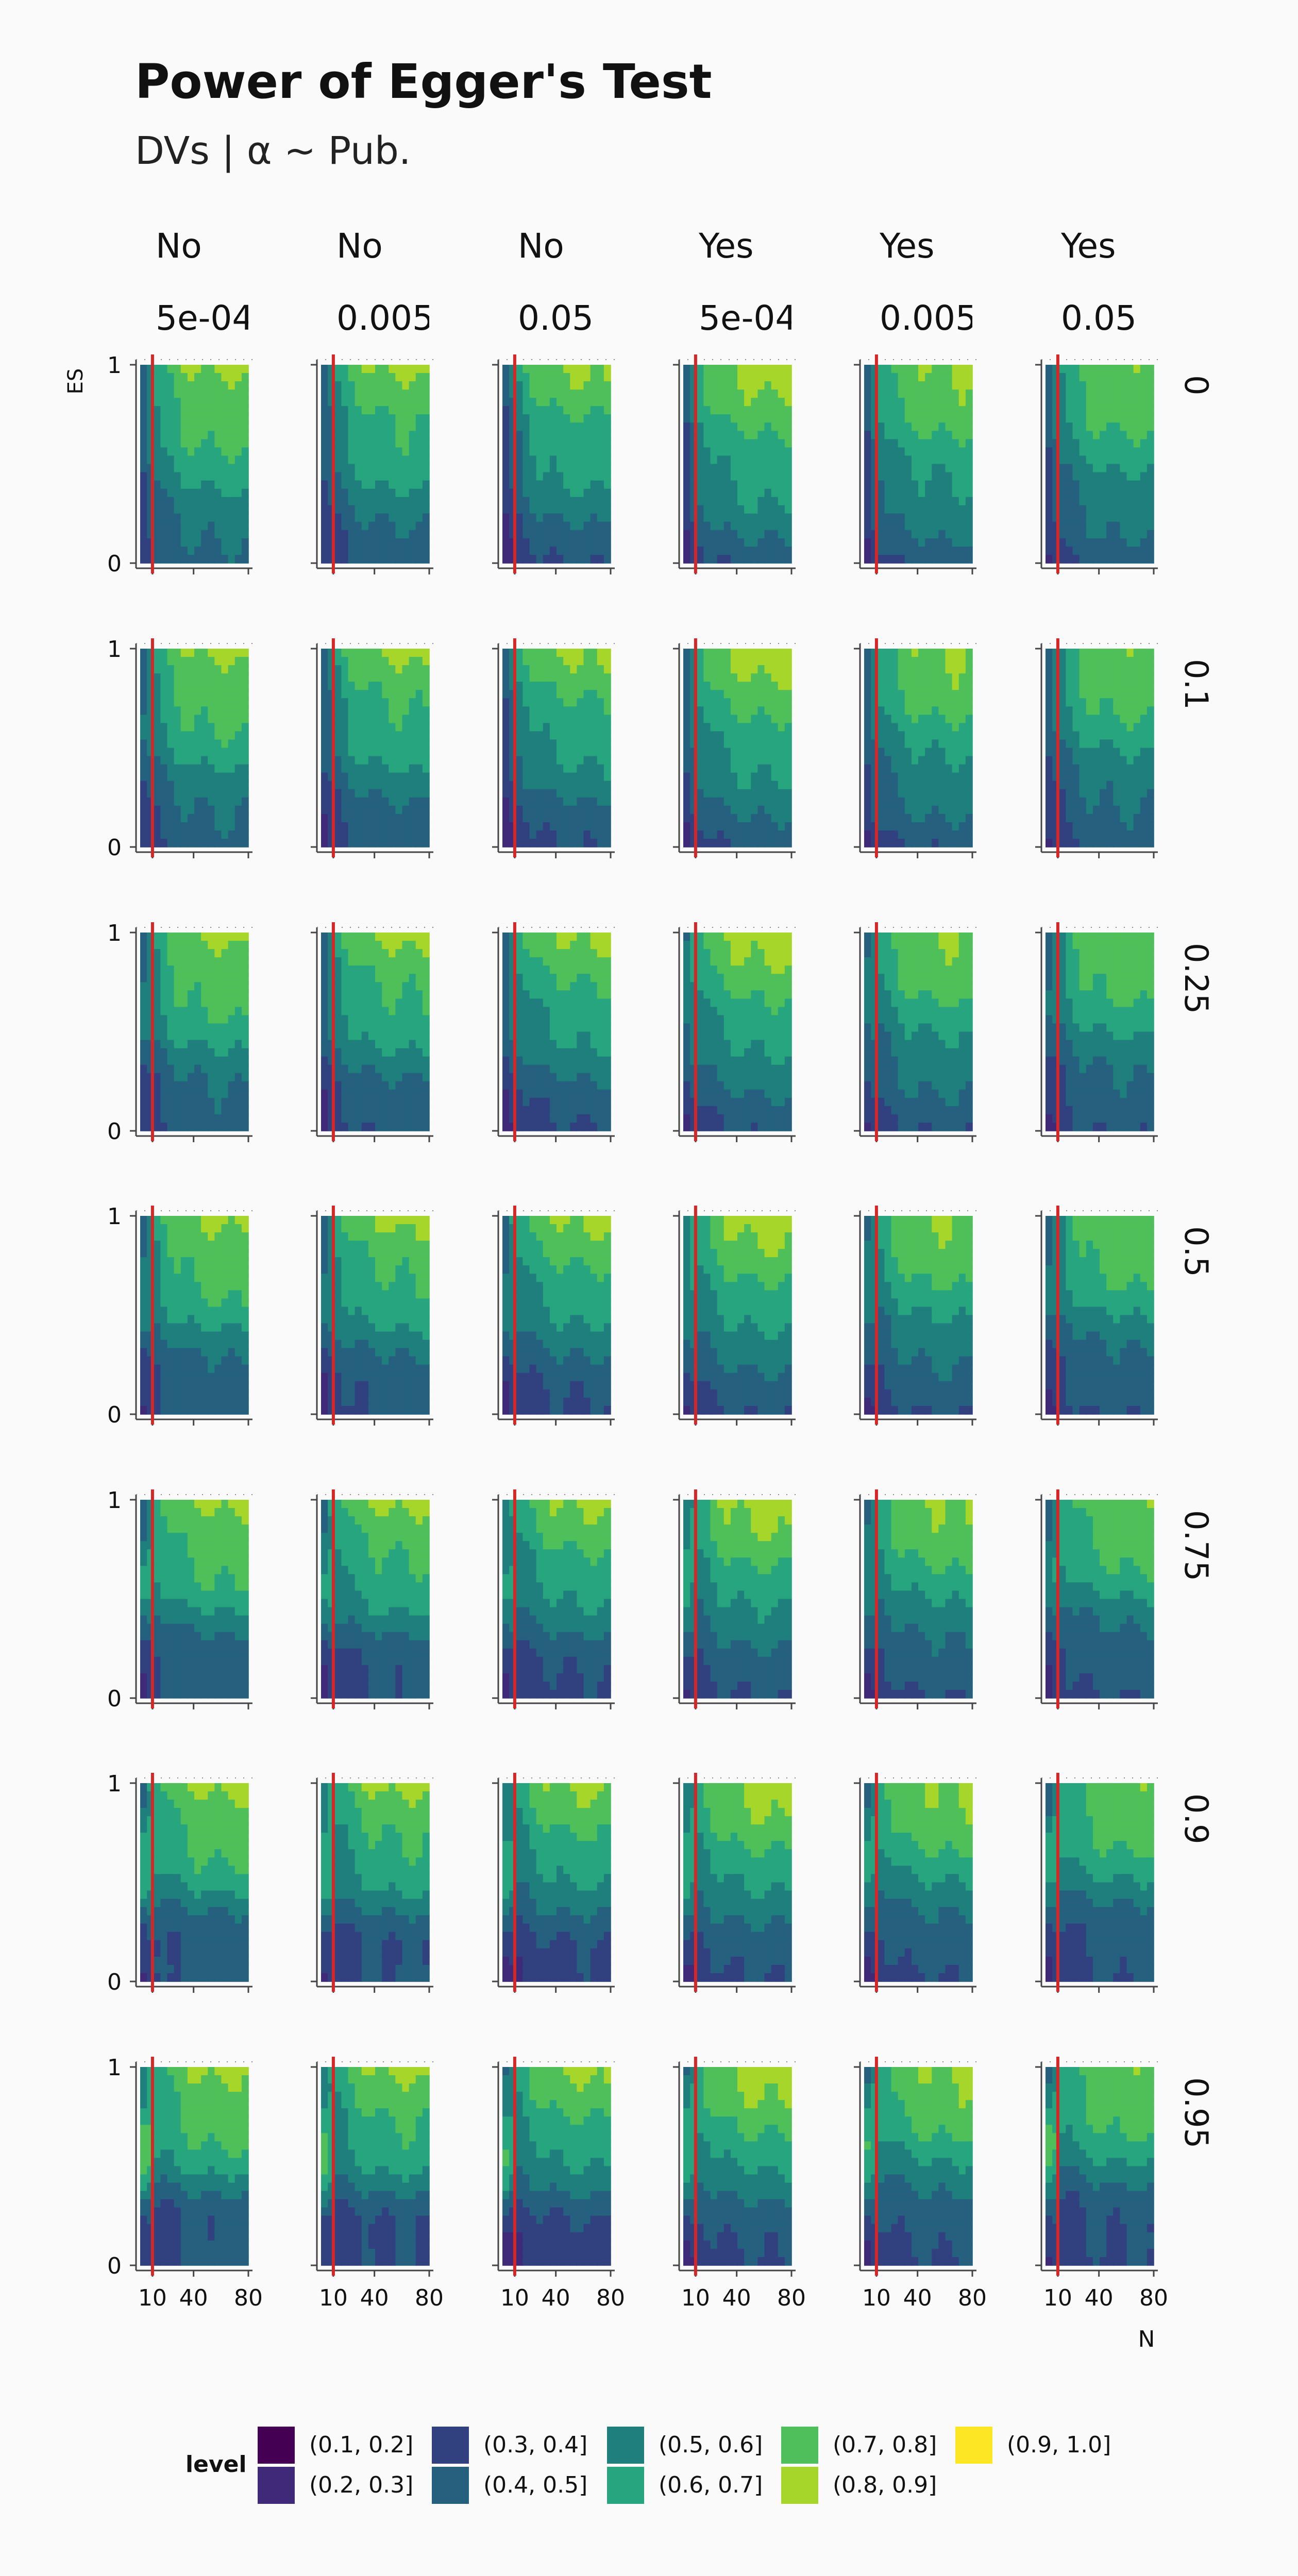  Describe the element at coordinates (179, 748) in the screenshot. I see `facet-panel-r1-c0: 01` at that location.